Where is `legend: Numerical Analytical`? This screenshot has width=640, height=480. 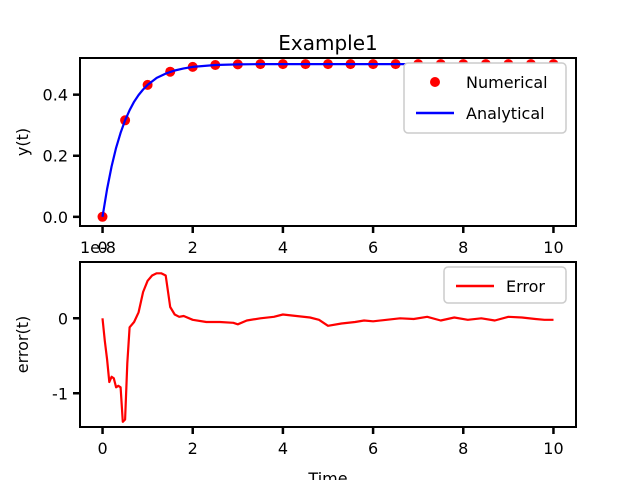
legend: Numerical Analytical is located at coordinates (485, 98).